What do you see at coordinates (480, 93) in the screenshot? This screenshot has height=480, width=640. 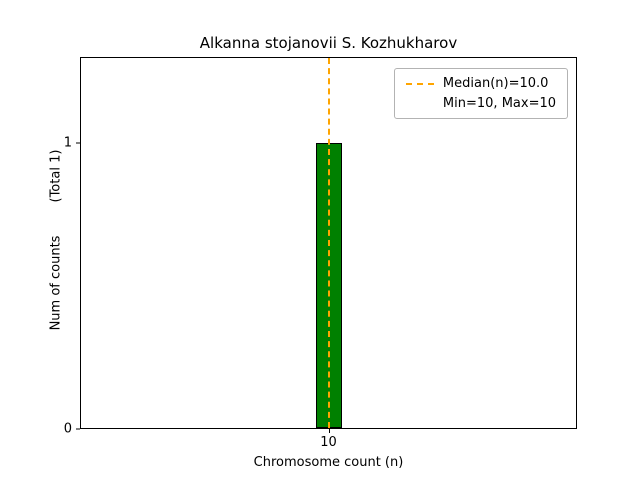 I see `legend: Median(n)=10.0 Min=10, Max=10` at bounding box center [480, 93].